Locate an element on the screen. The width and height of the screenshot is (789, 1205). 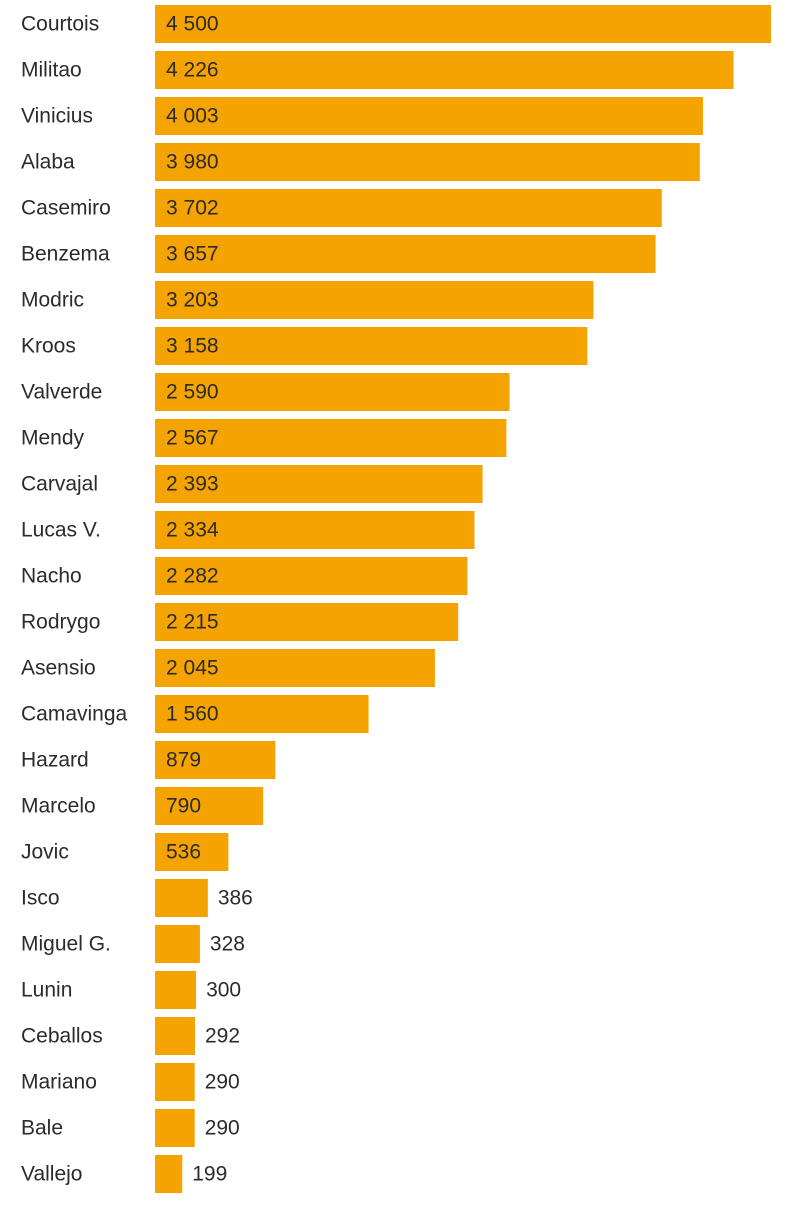
category-label: Courtois is located at coordinates (60, 24).